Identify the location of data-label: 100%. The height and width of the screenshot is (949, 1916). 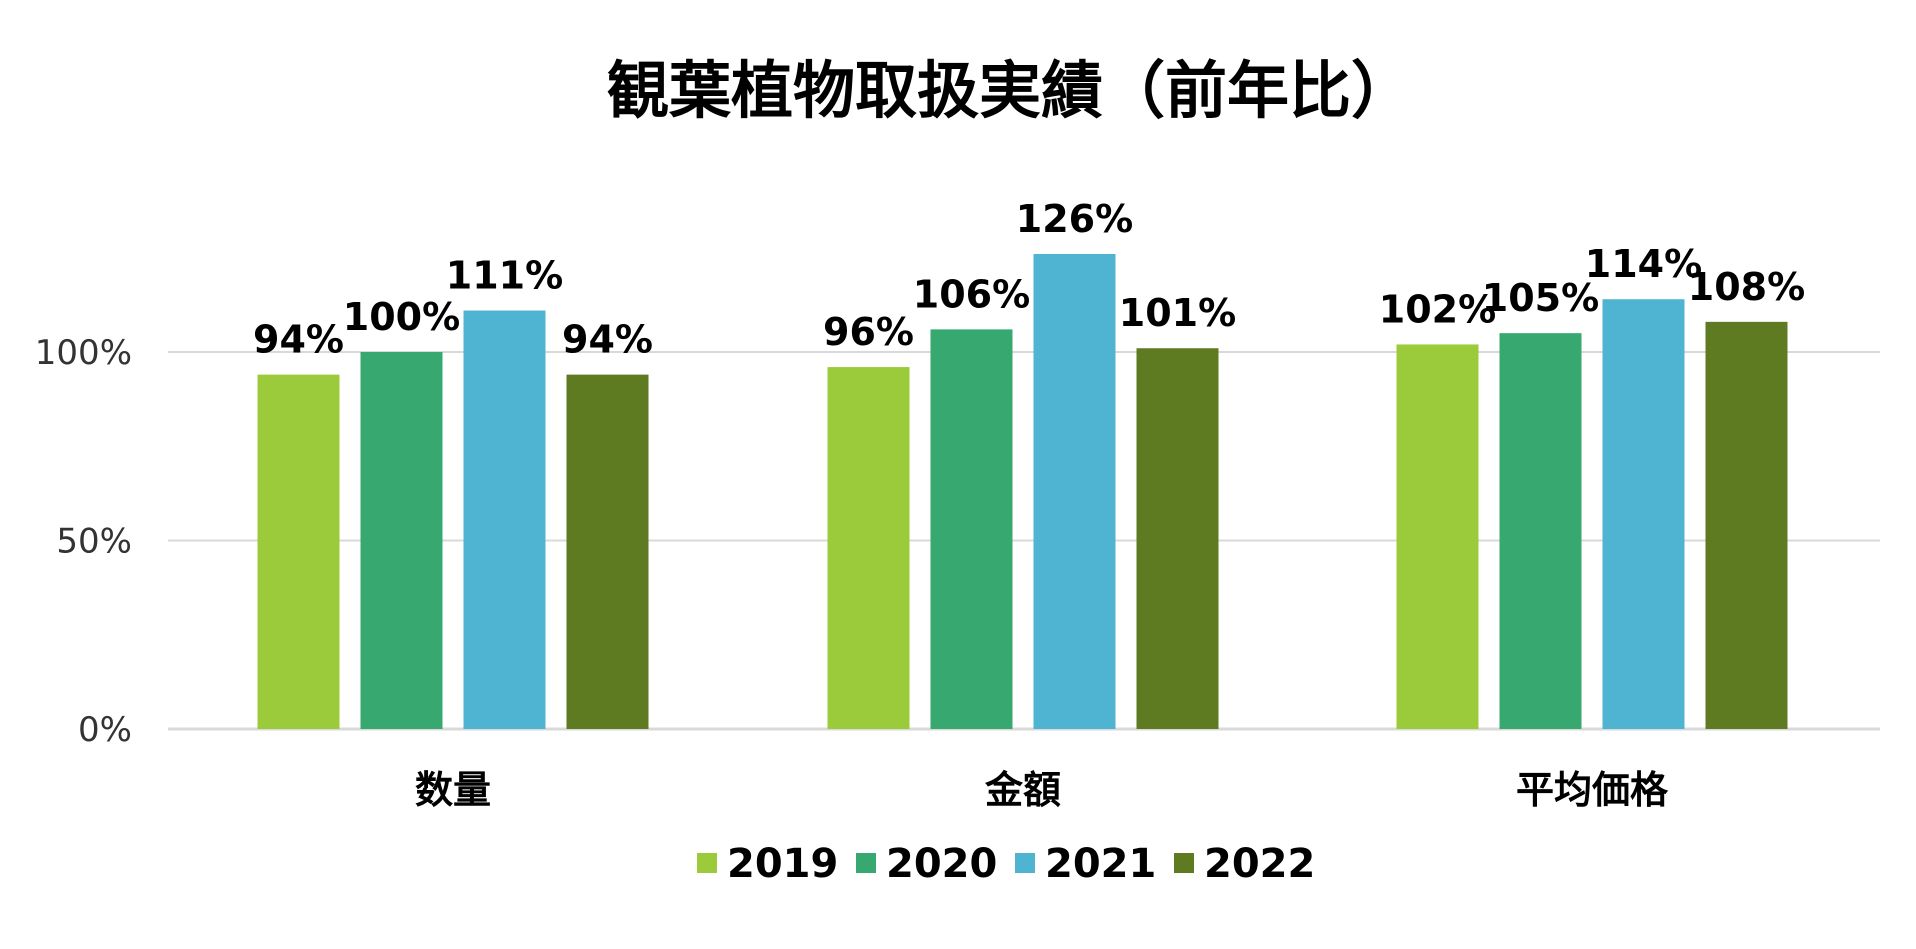
(401, 317).